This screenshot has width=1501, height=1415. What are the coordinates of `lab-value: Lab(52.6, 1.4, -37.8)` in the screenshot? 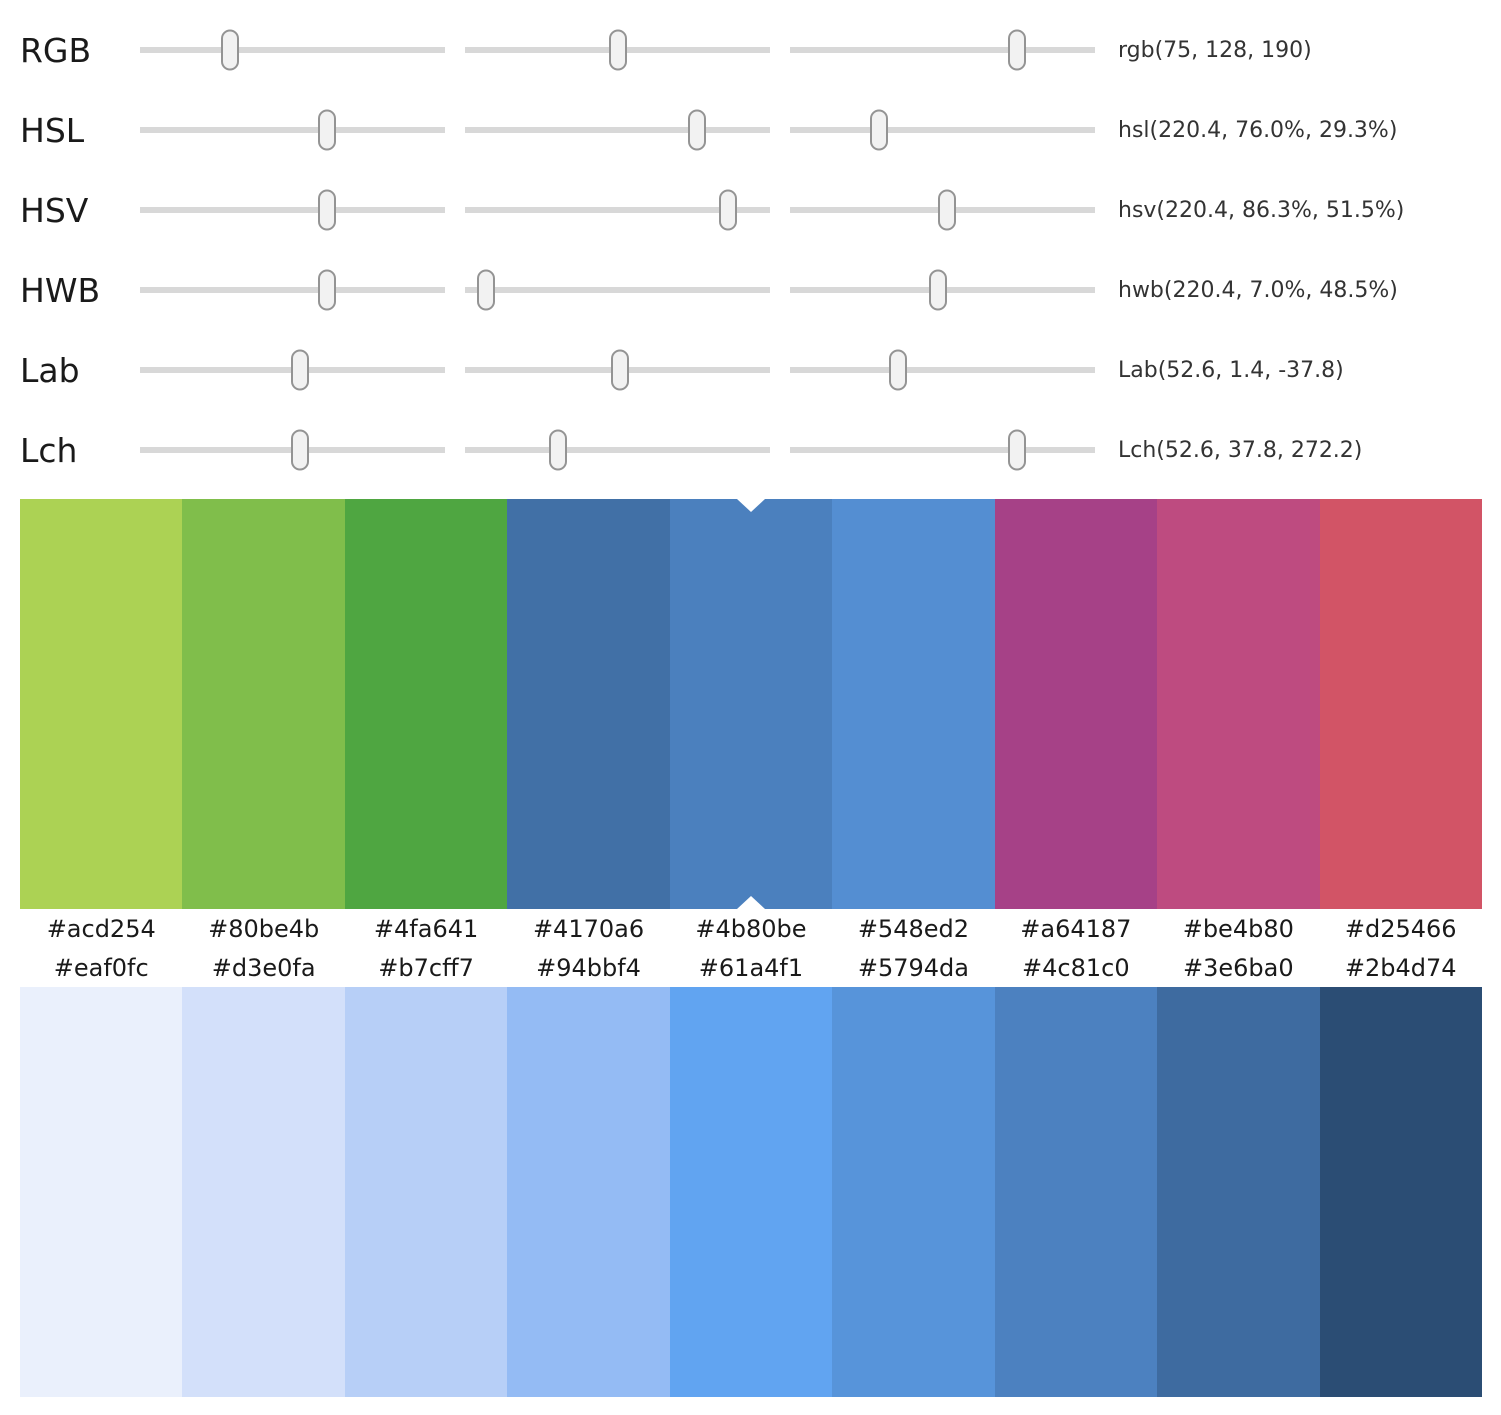 It's located at (1231, 370).